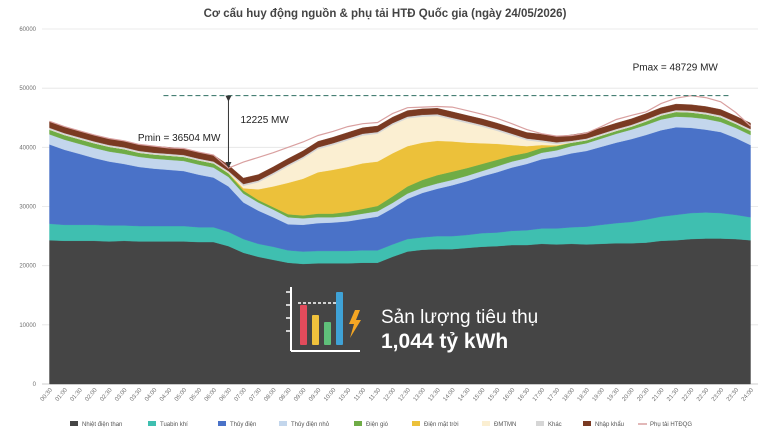  What do you see at coordinates (614, 395) in the screenshot?
I see `x-tick-label: 19:30` at bounding box center [614, 395].